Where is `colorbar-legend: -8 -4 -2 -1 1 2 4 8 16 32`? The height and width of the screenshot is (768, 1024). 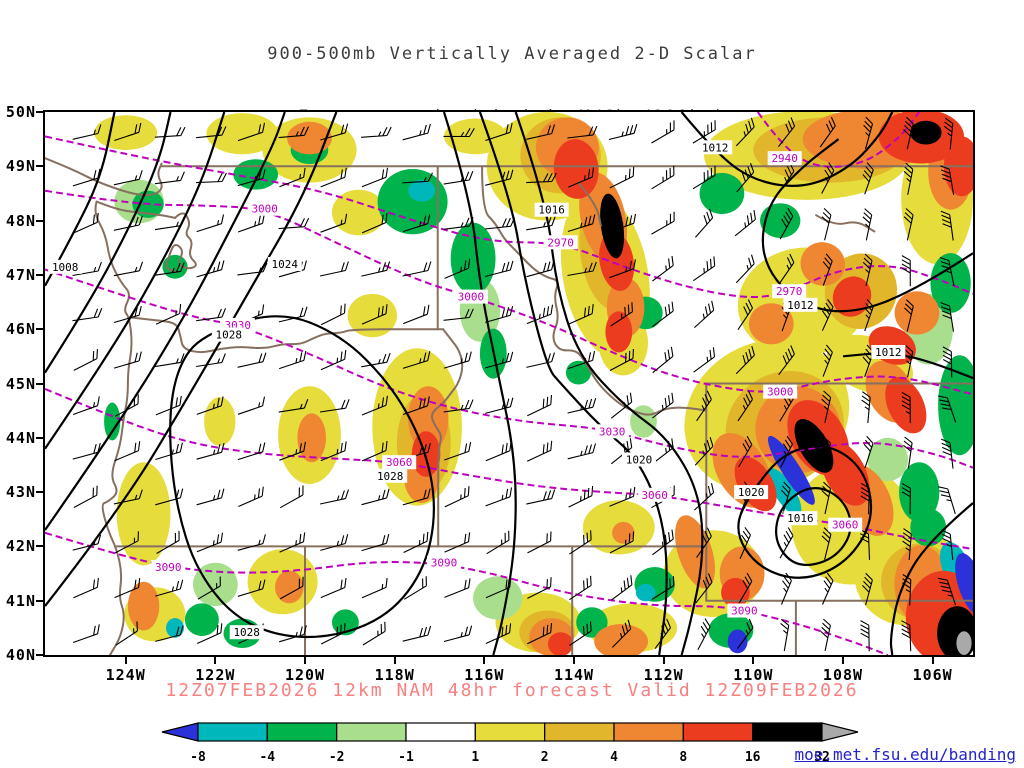
colorbar-legend: -8 -4 -2 -1 1 2 4 8 16 32 is located at coordinates (510, 743).